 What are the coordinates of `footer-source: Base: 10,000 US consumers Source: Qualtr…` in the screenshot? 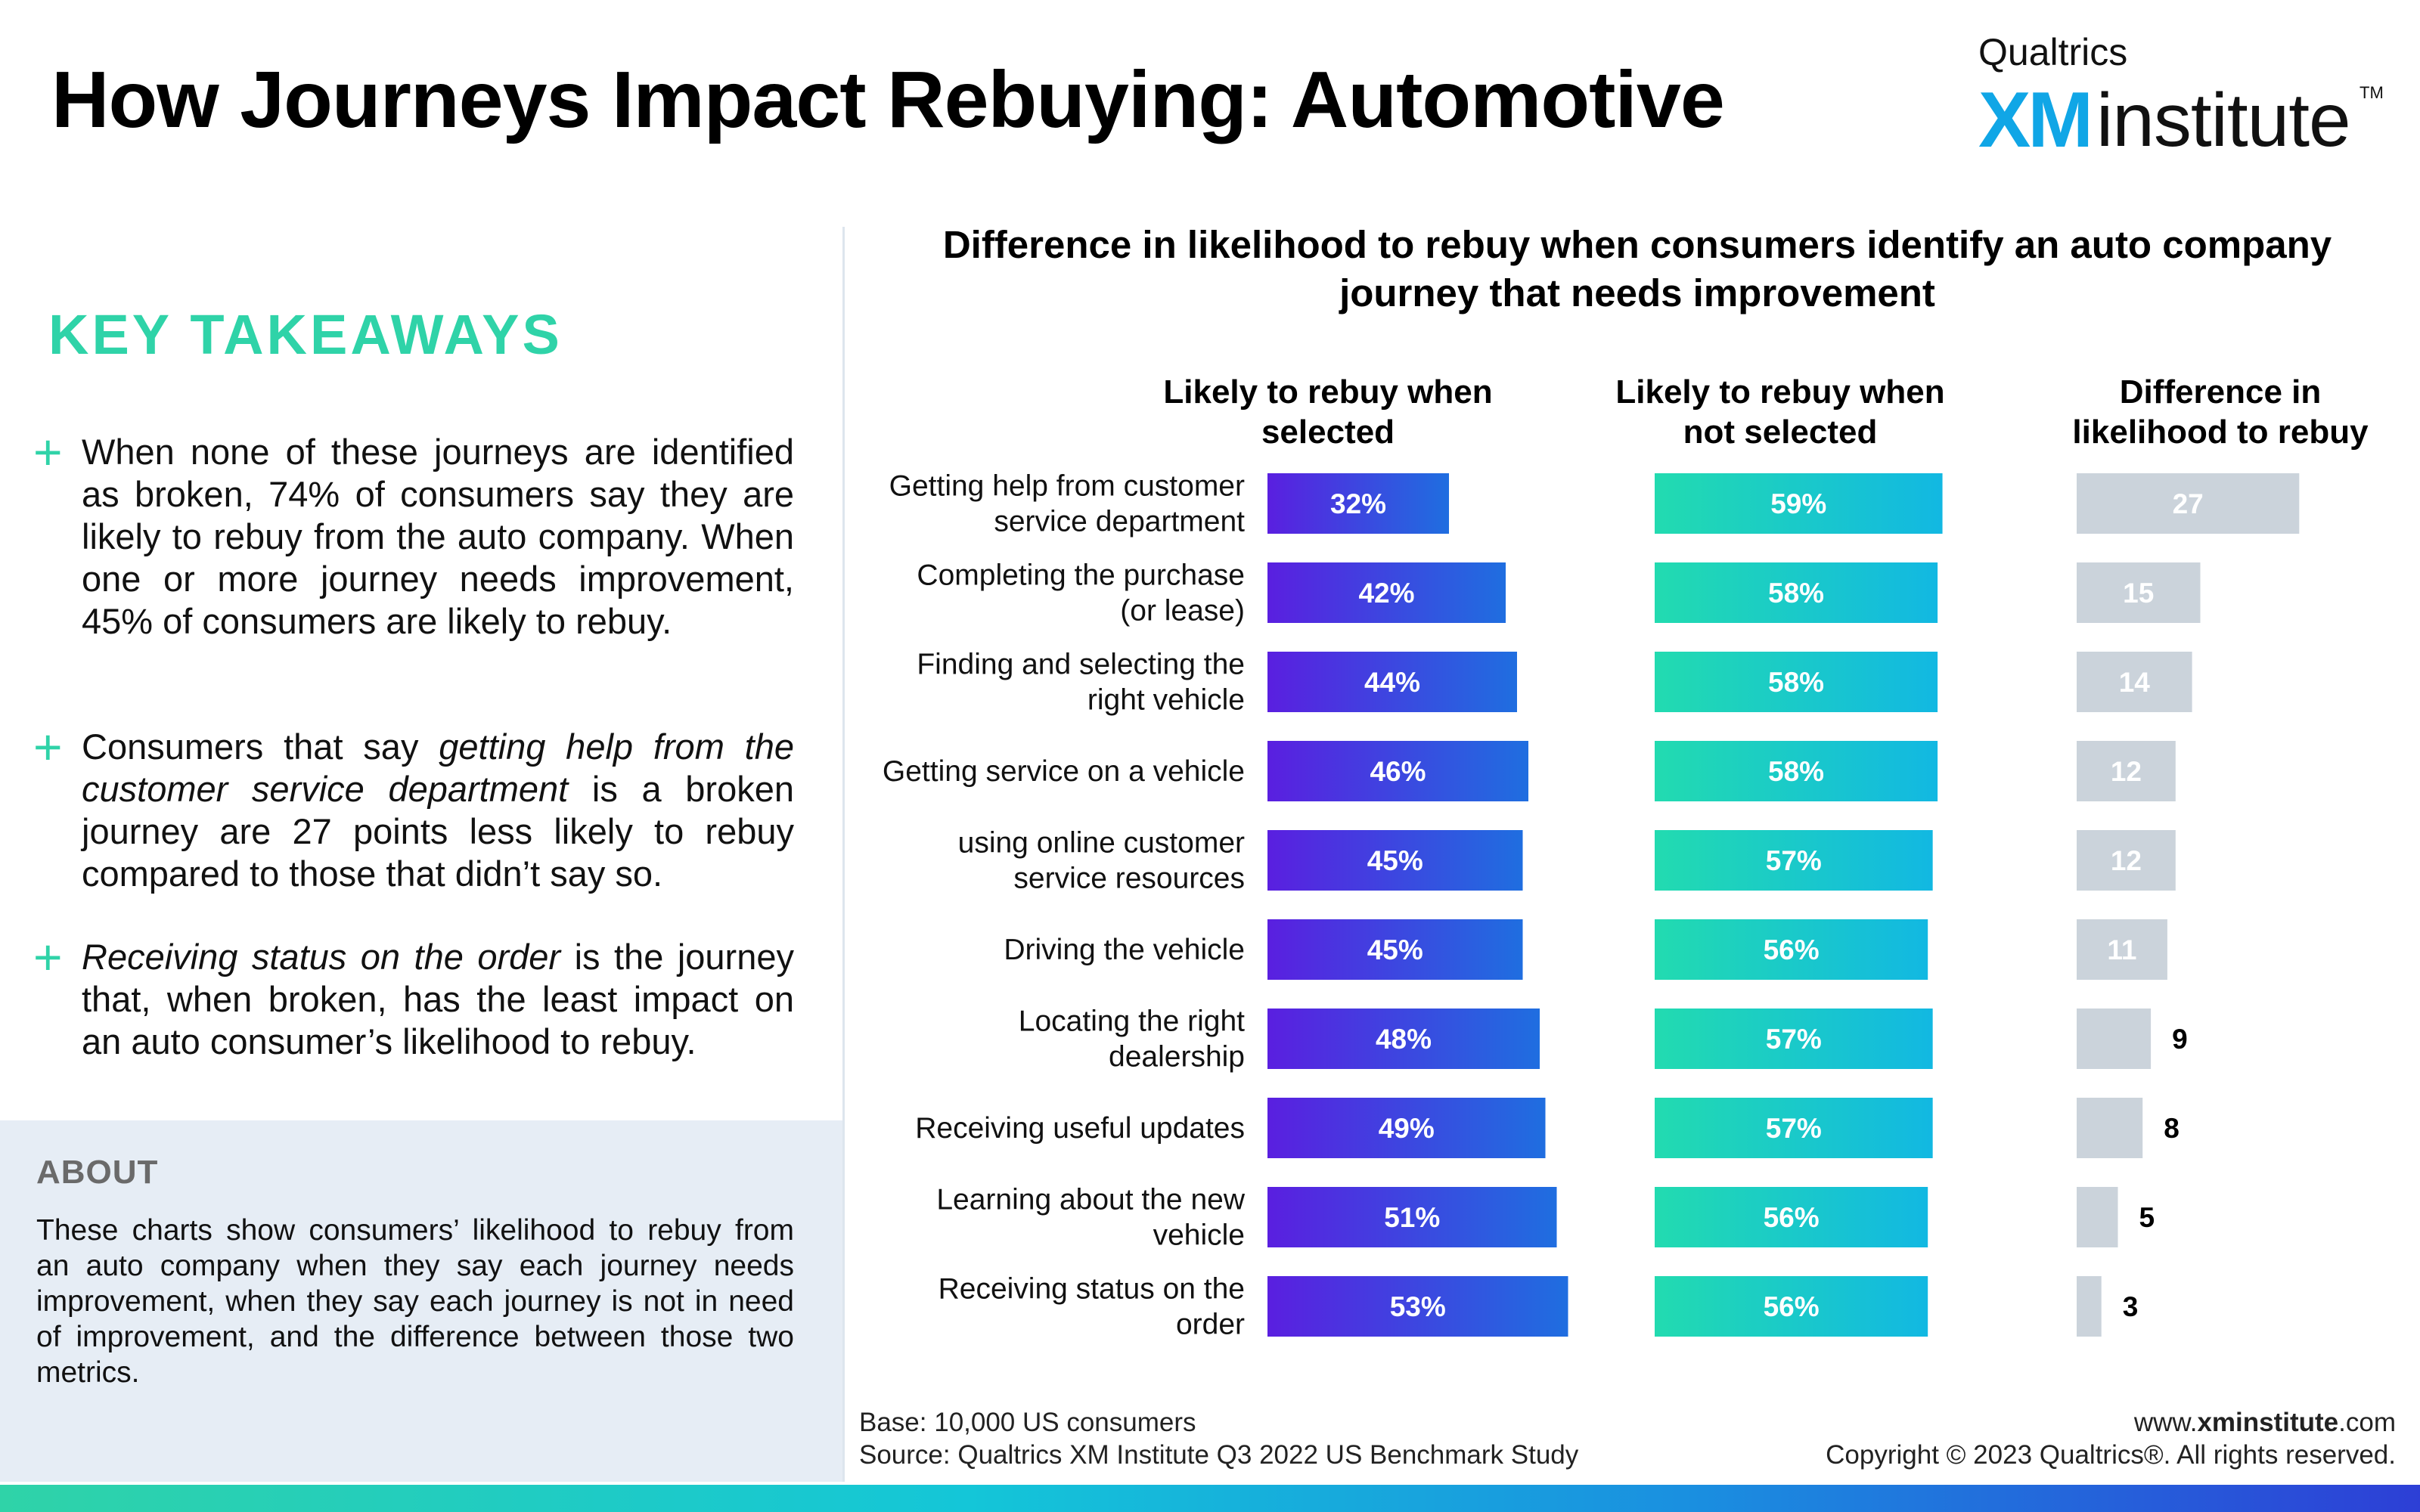 It's located at (1218, 1438).